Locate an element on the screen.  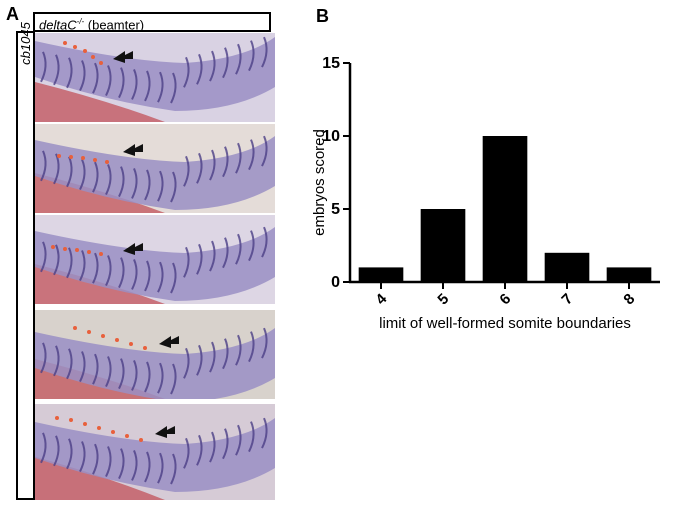
y-axis-label: embryos scored is located at coordinates (319, 182).